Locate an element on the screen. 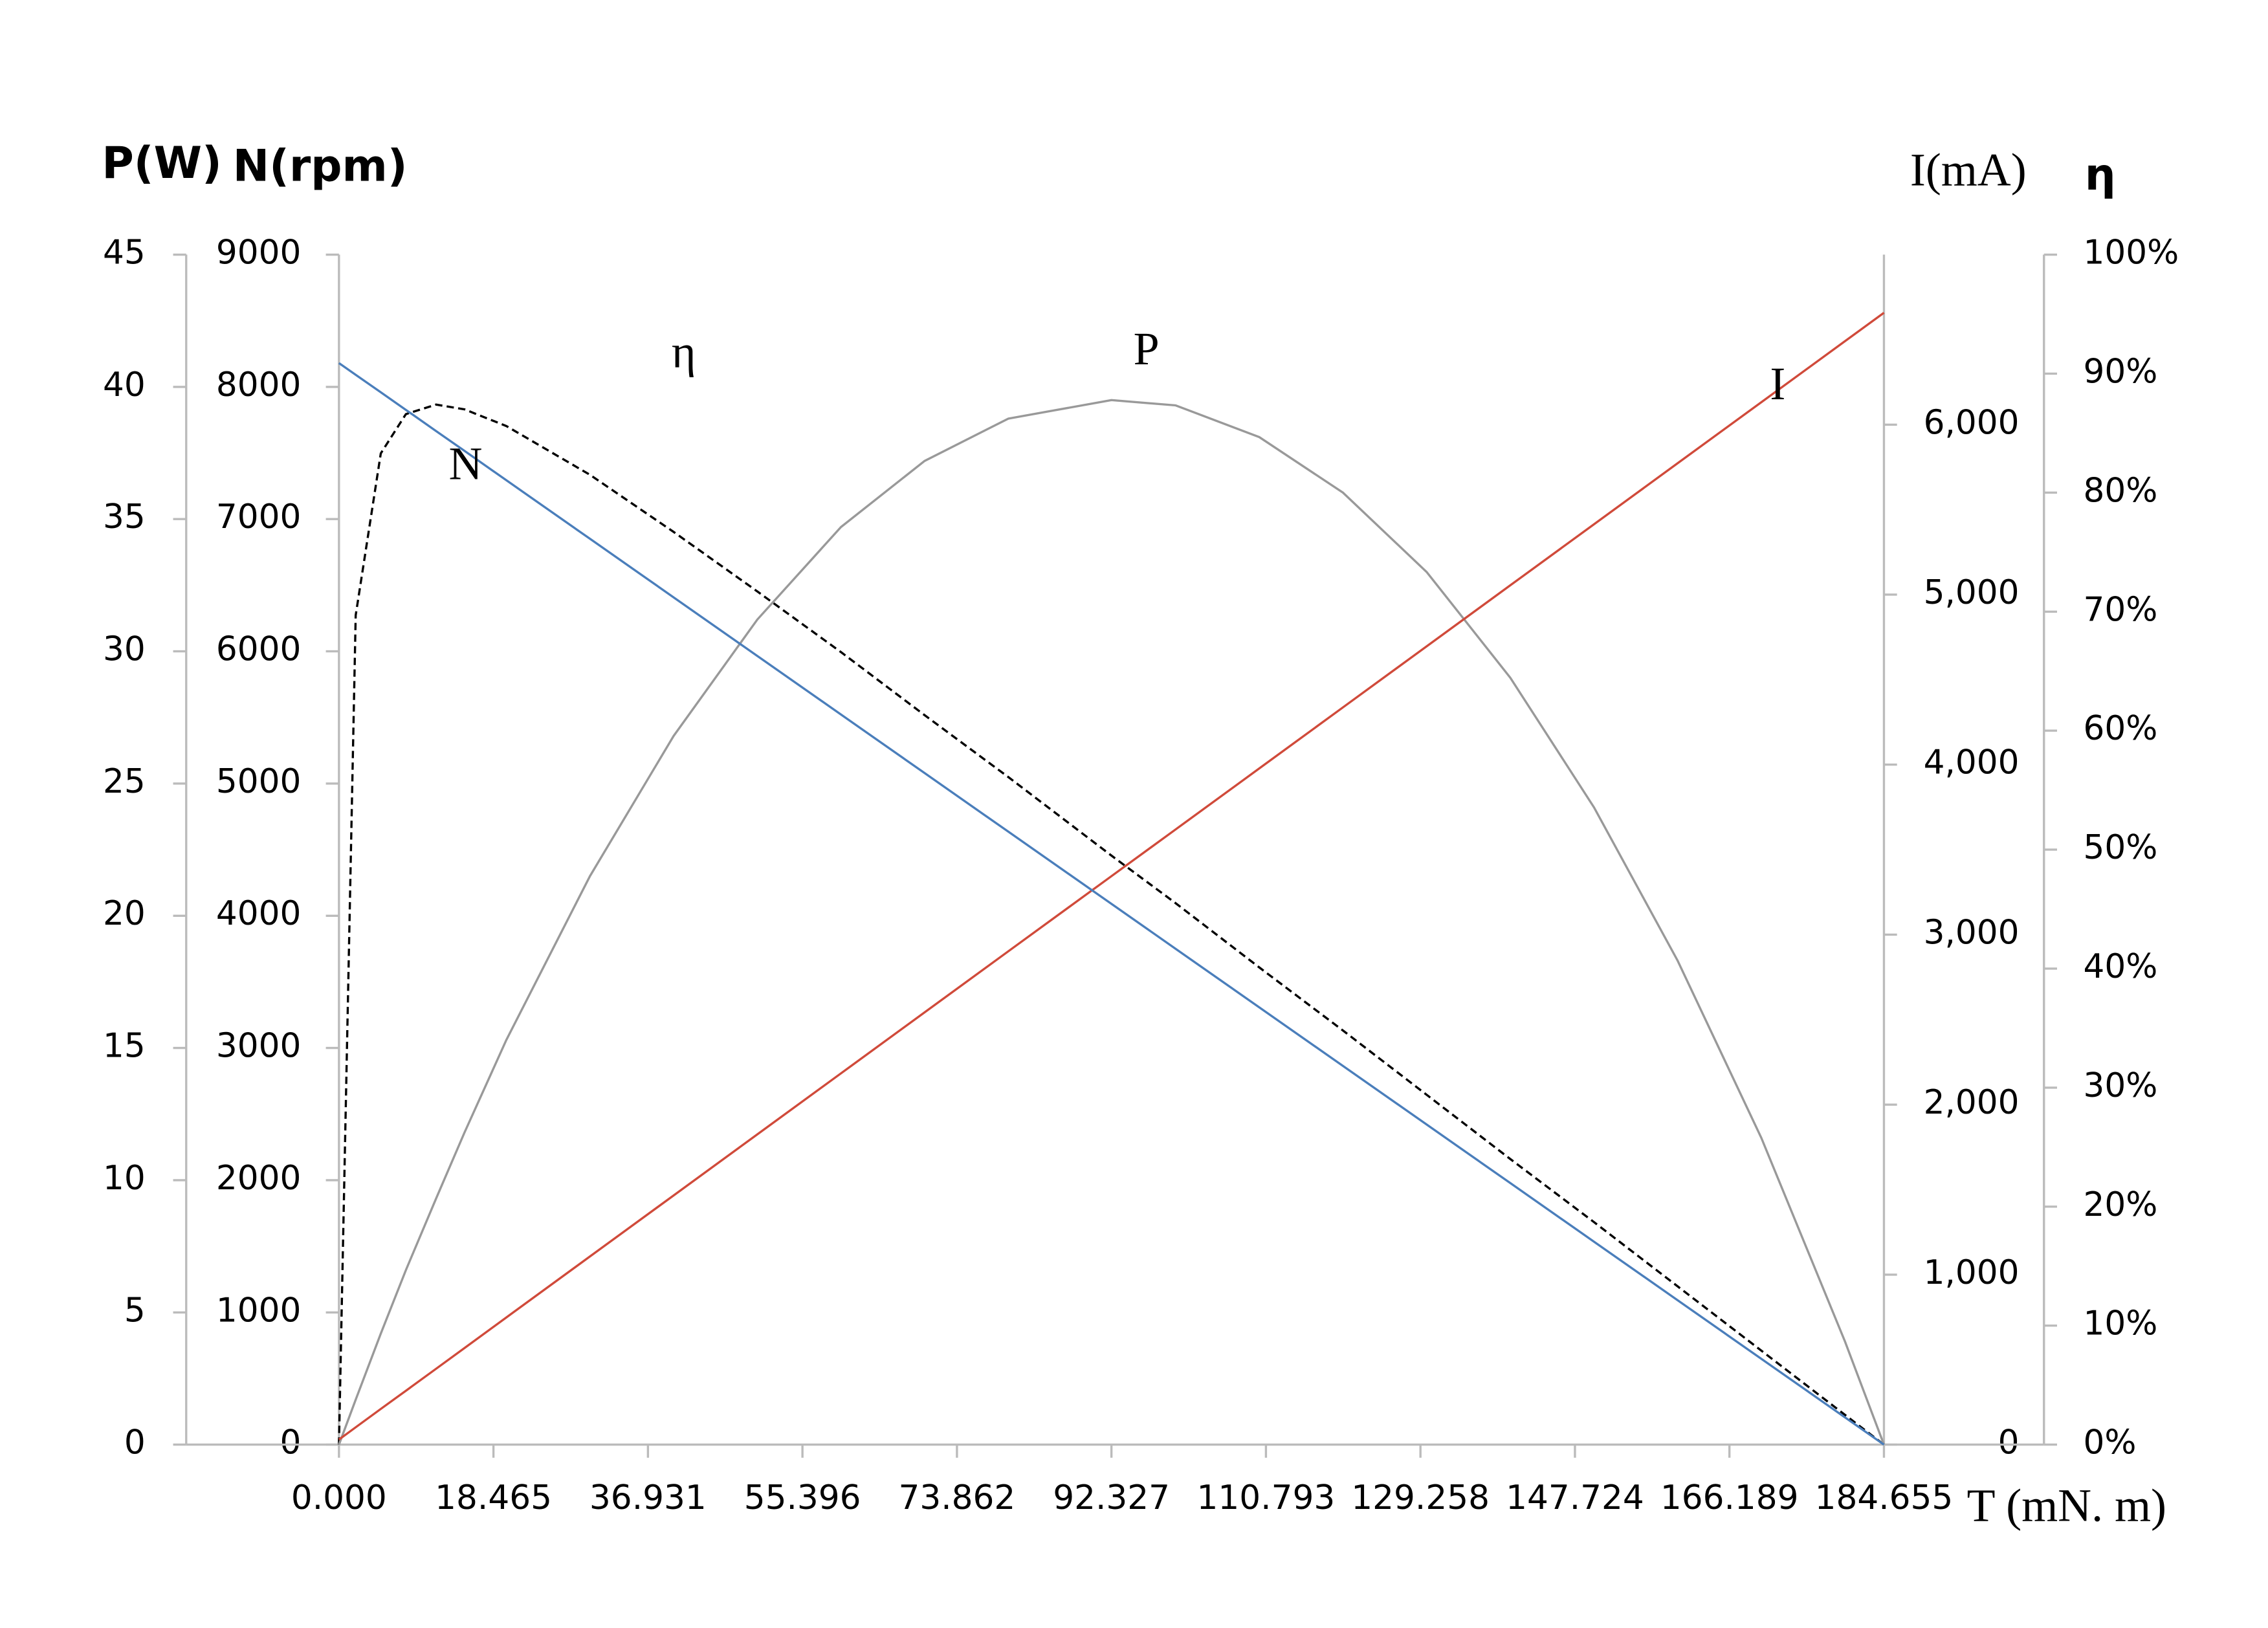  y-tick-label: 20% is located at coordinates (2120, 1204).